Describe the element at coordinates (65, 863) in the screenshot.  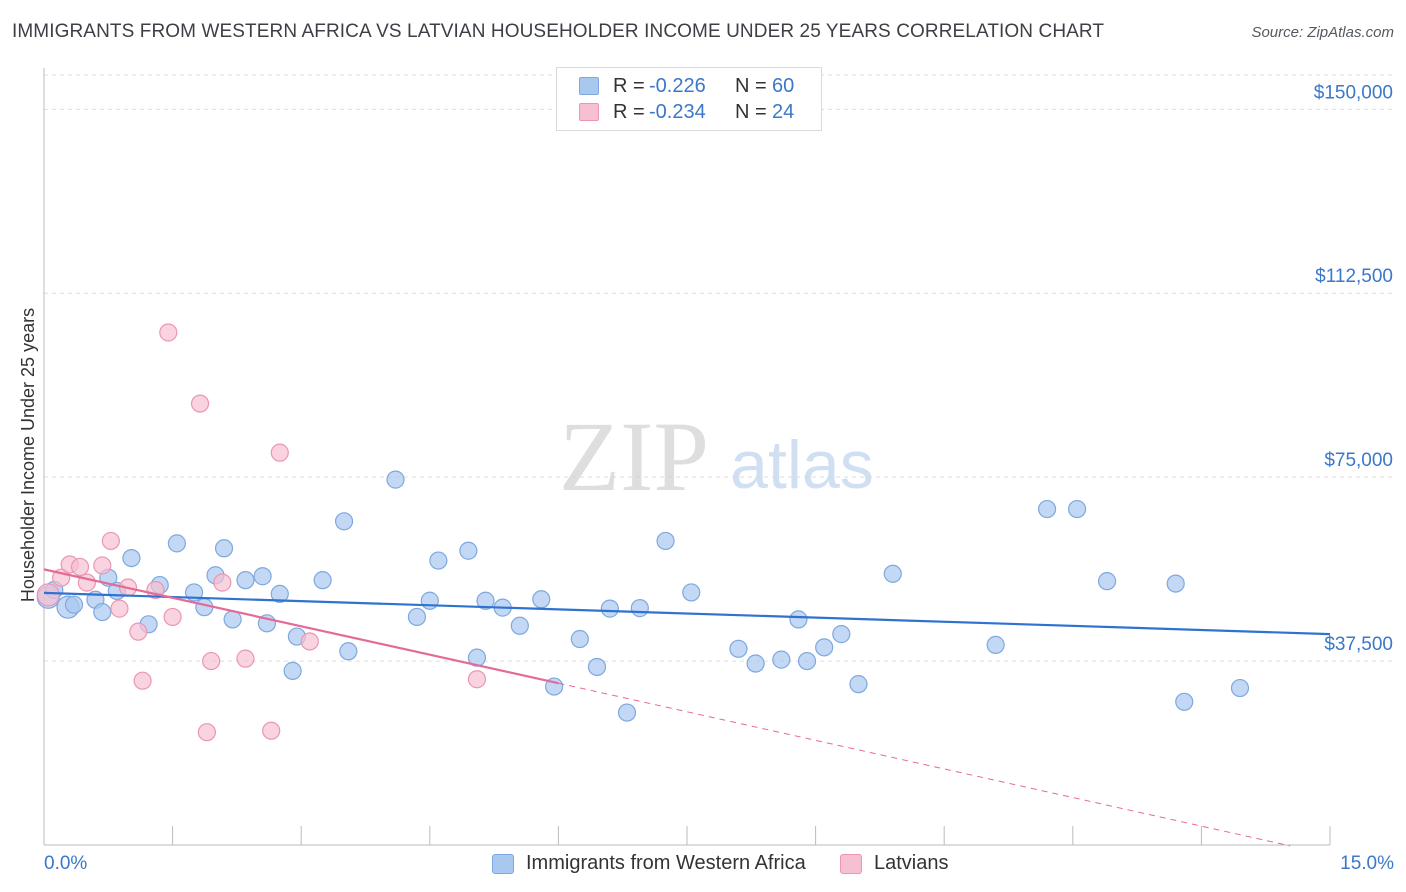
I see `x-tick-label: 0.0%` at that location.